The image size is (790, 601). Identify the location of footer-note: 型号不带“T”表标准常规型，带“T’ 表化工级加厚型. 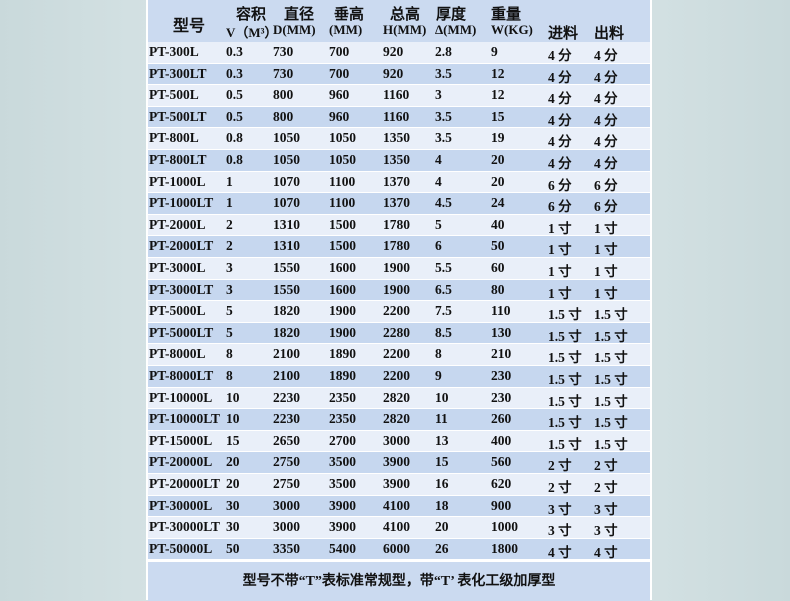
(399, 581).